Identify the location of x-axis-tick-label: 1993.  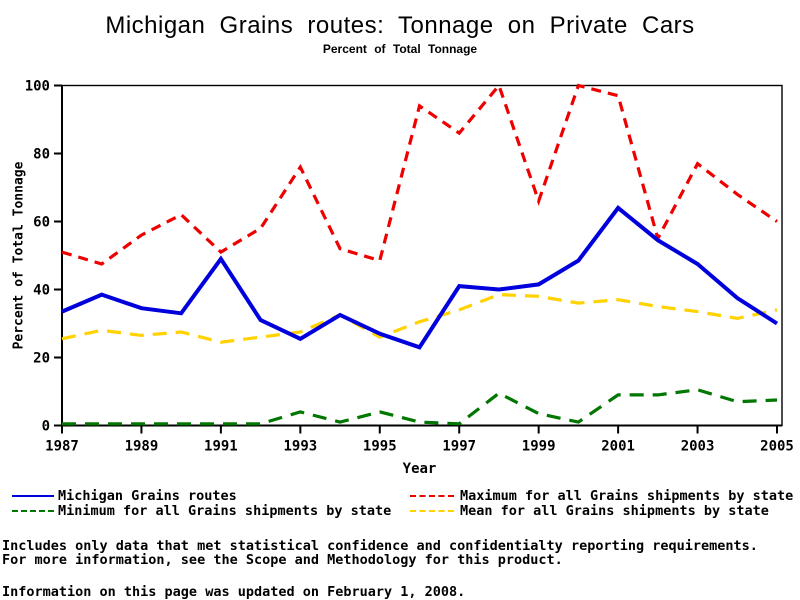
(300, 447).